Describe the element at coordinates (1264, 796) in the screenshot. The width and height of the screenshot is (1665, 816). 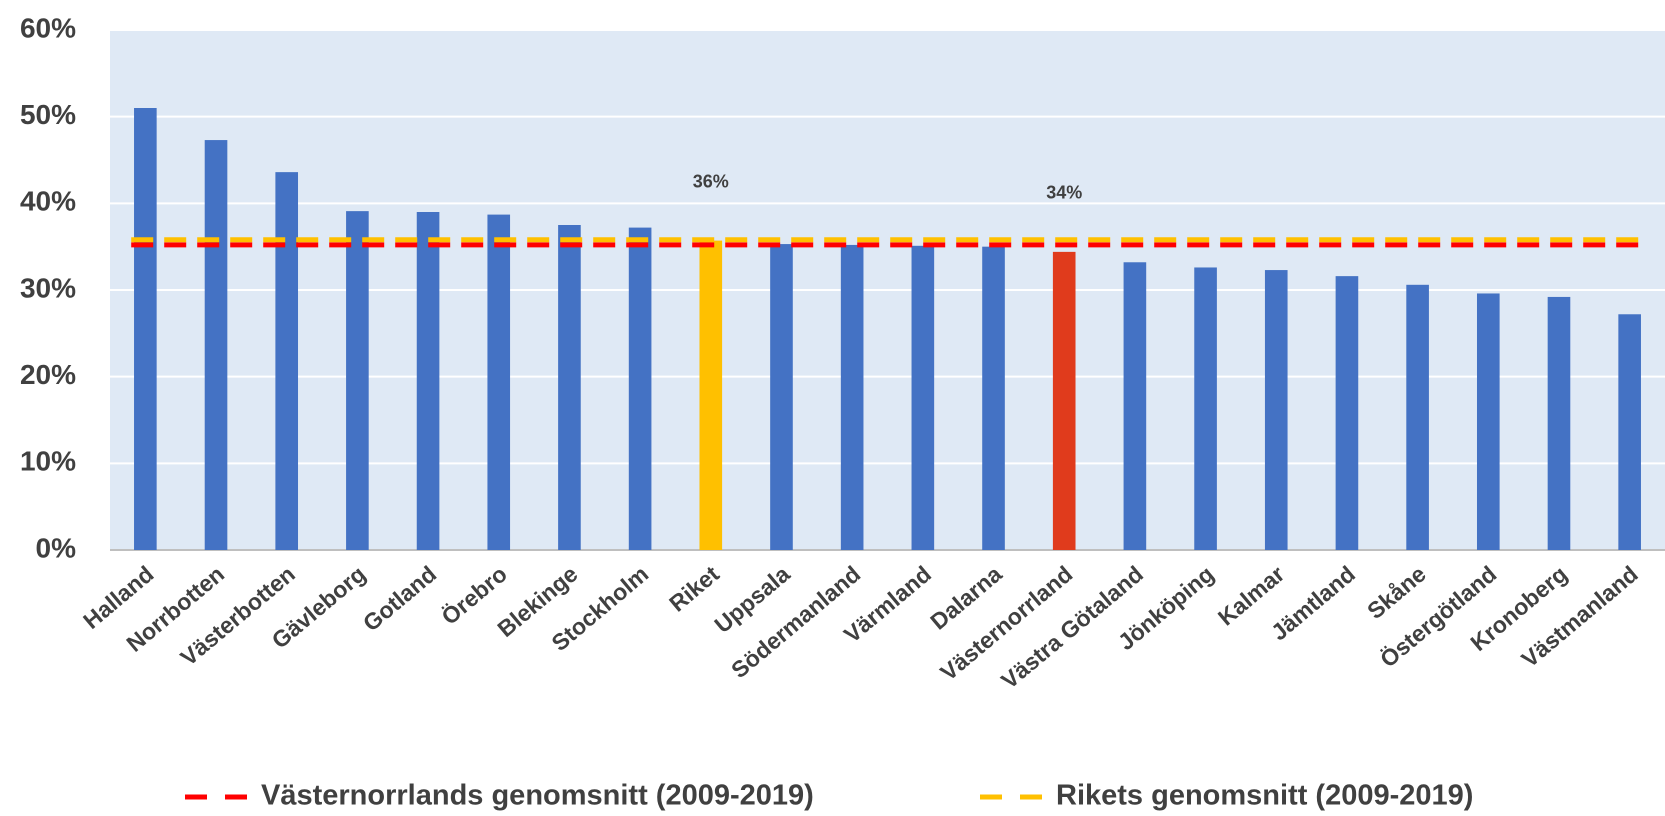
I see `legend-label: Rikets genomsnitt (2009-2019)` at that location.